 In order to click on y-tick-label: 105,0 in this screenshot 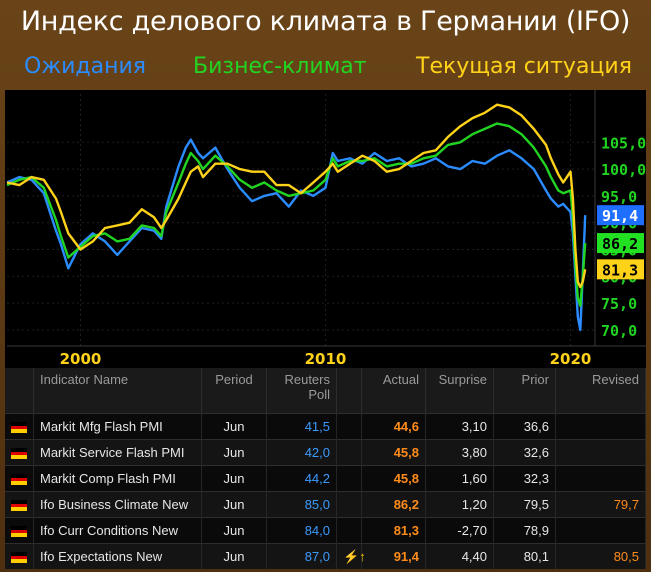, I will do `click(623, 143)`.